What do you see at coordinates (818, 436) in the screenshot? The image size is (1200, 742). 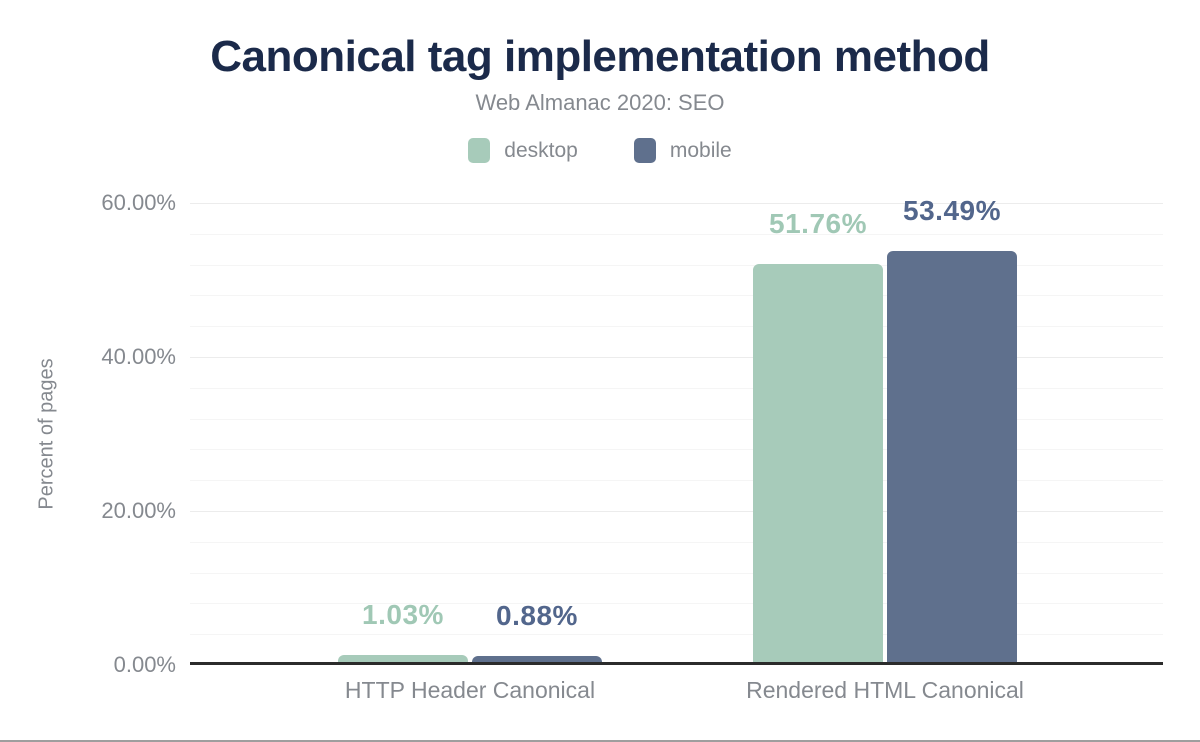 I see `bar-desktop: 51.76%` at bounding box center [818, 436].